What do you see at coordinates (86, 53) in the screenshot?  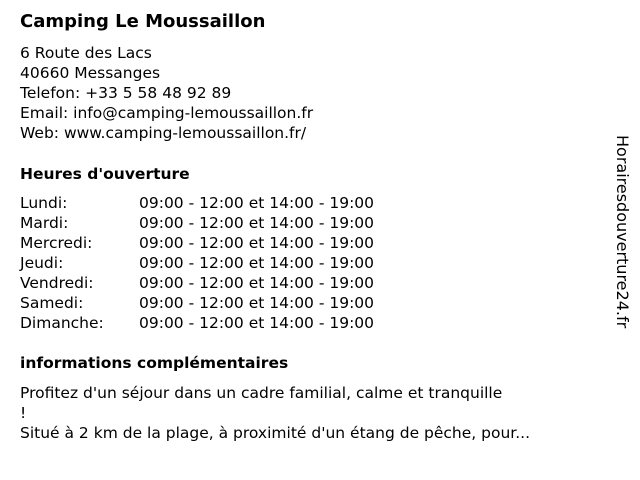 I see `street: 6 Route des Lacs` at bounding box center [86, 53].